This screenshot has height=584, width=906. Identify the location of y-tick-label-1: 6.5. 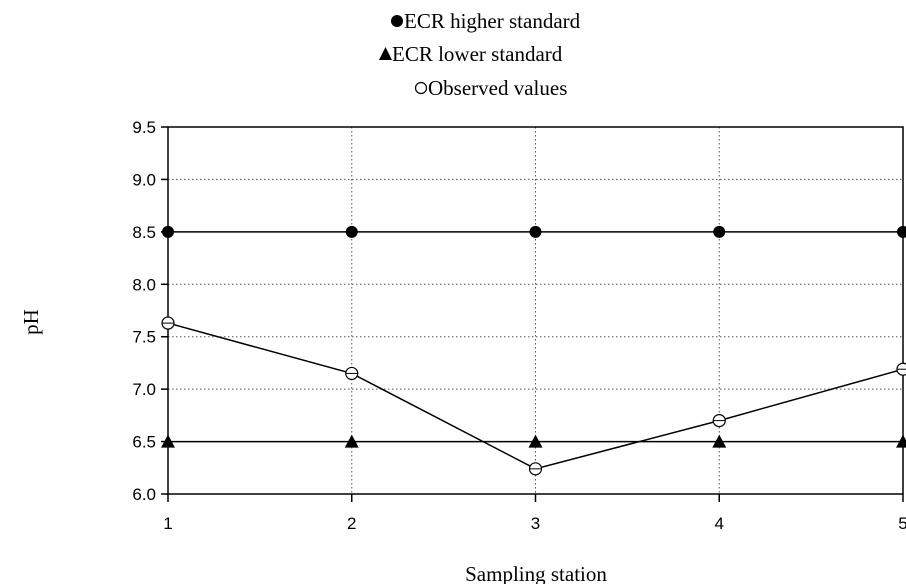
(144, 442).